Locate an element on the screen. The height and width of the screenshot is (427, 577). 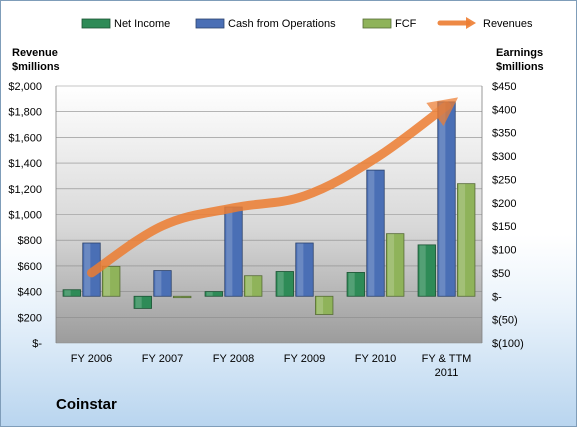
right-tick-label: $150 is located at coordinates (504, 227).